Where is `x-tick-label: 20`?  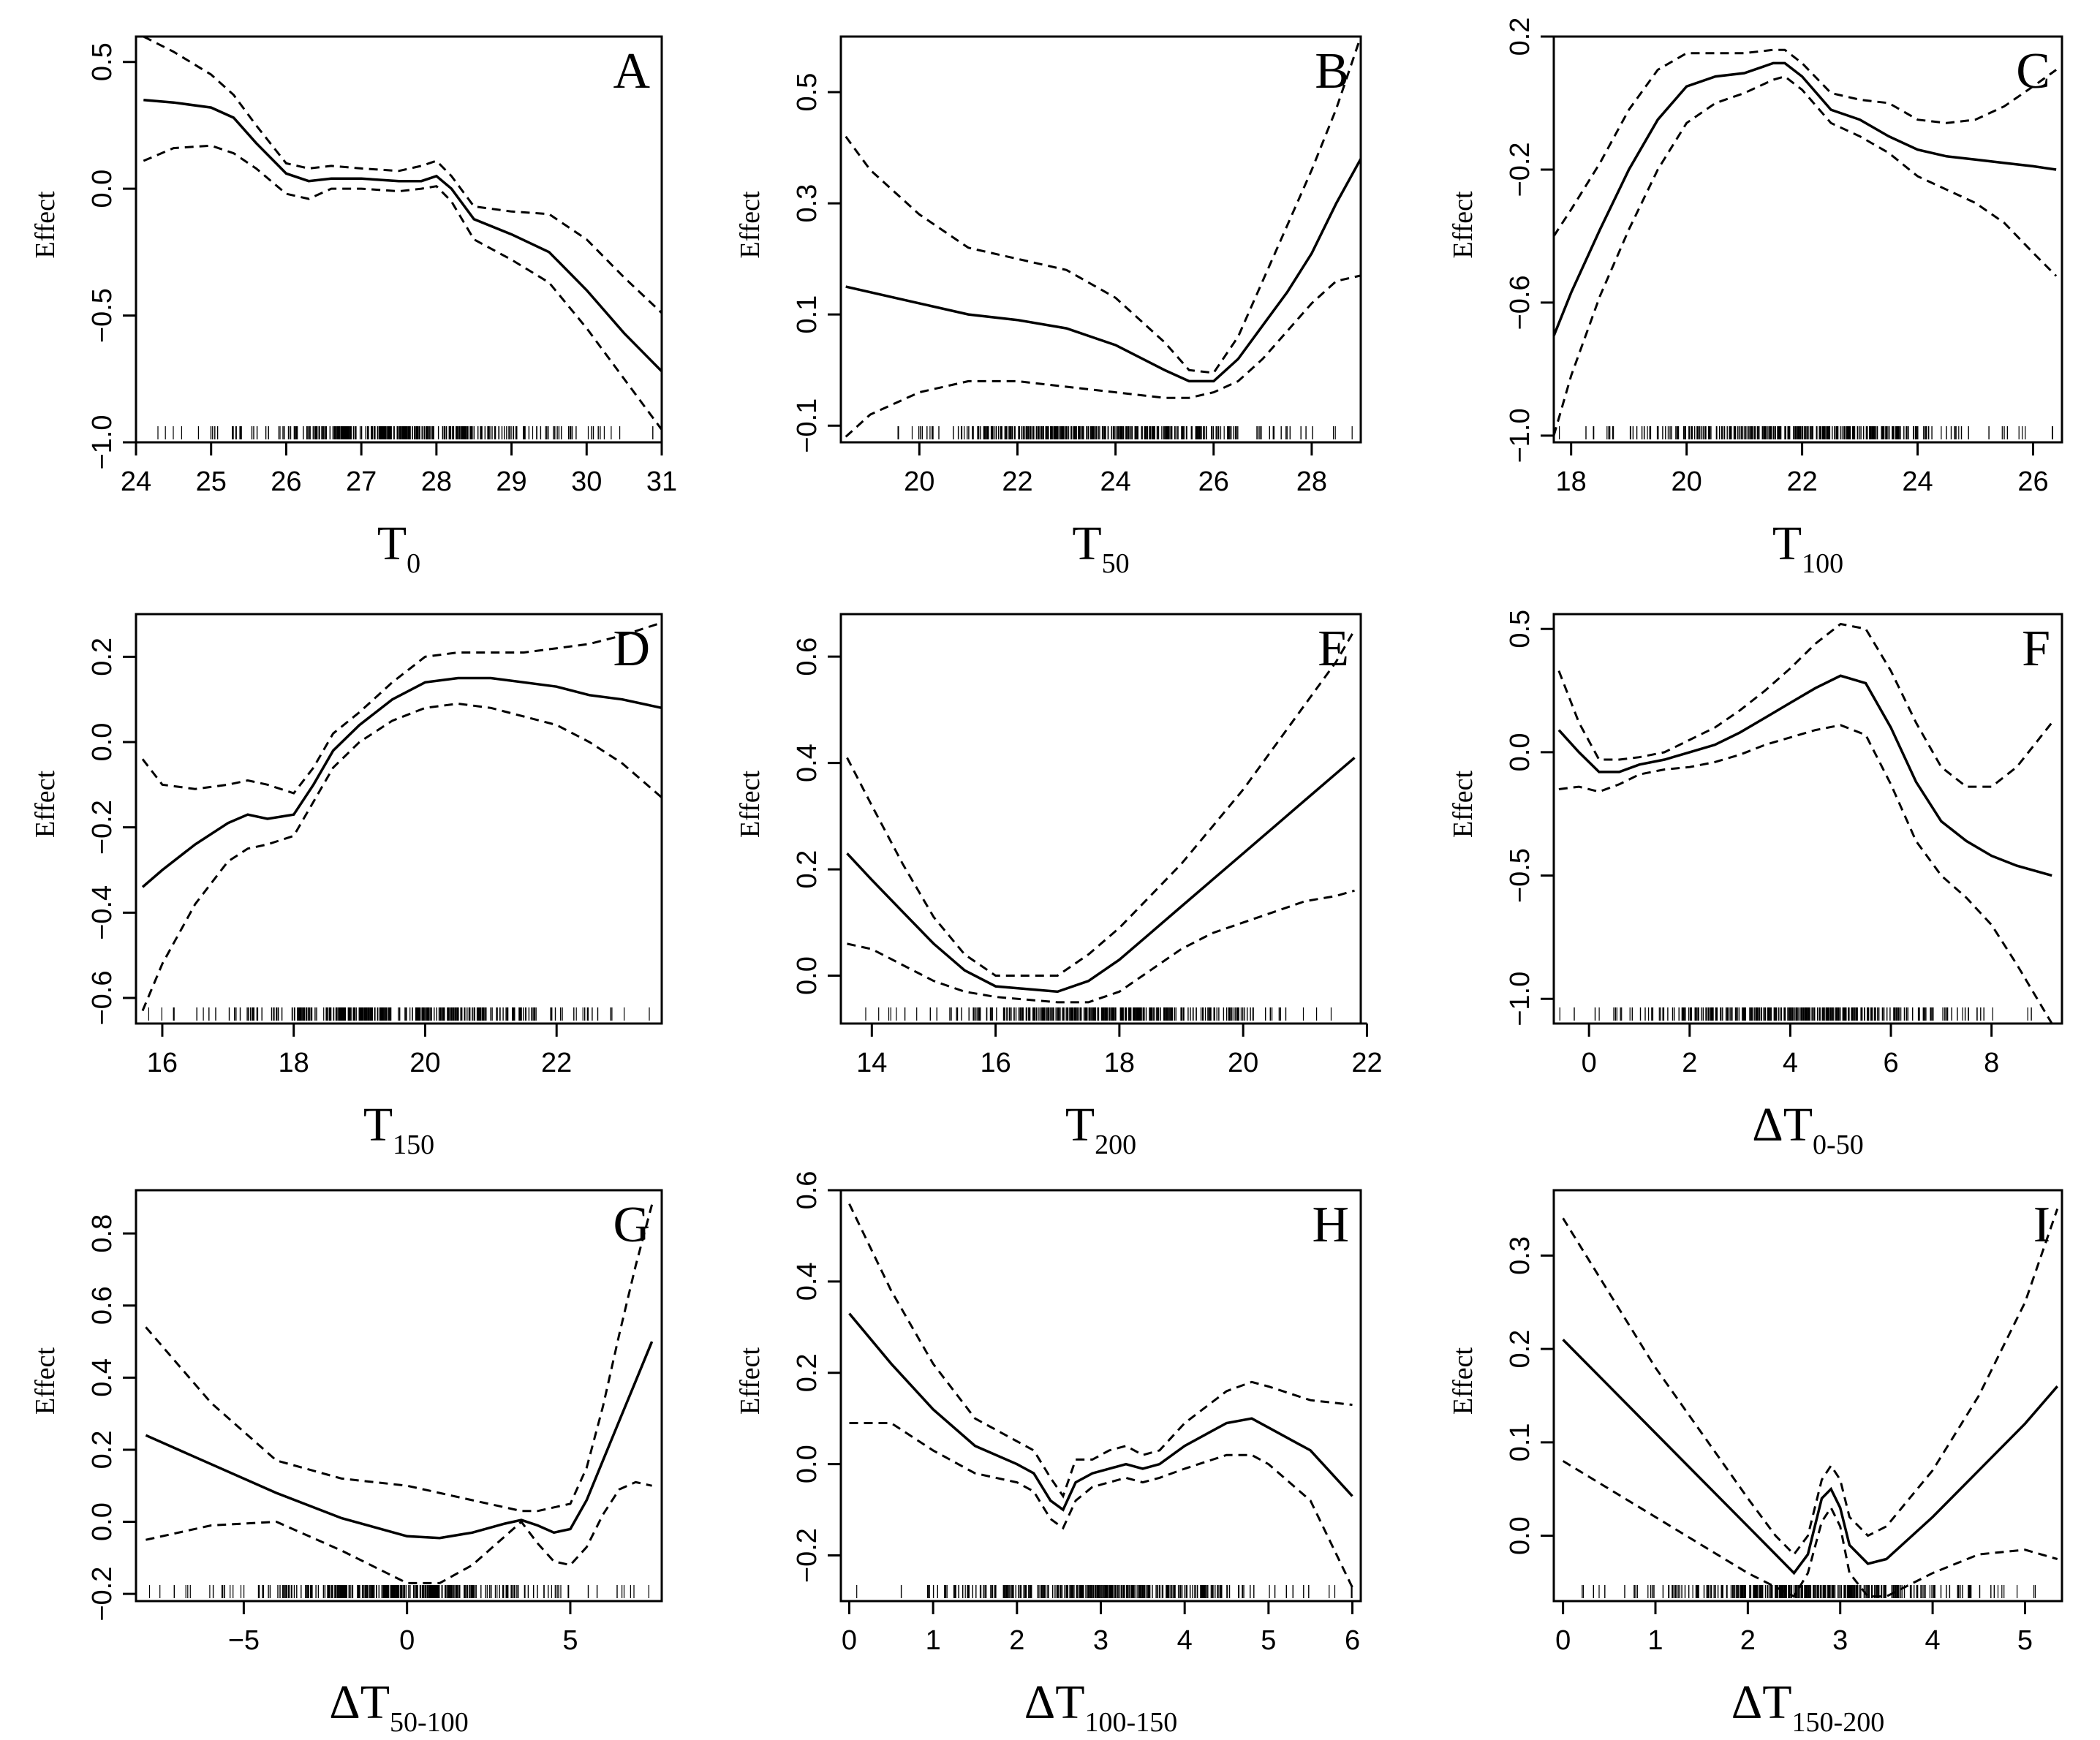
x-tick-label: 20 is located at coordinates (919, 481).